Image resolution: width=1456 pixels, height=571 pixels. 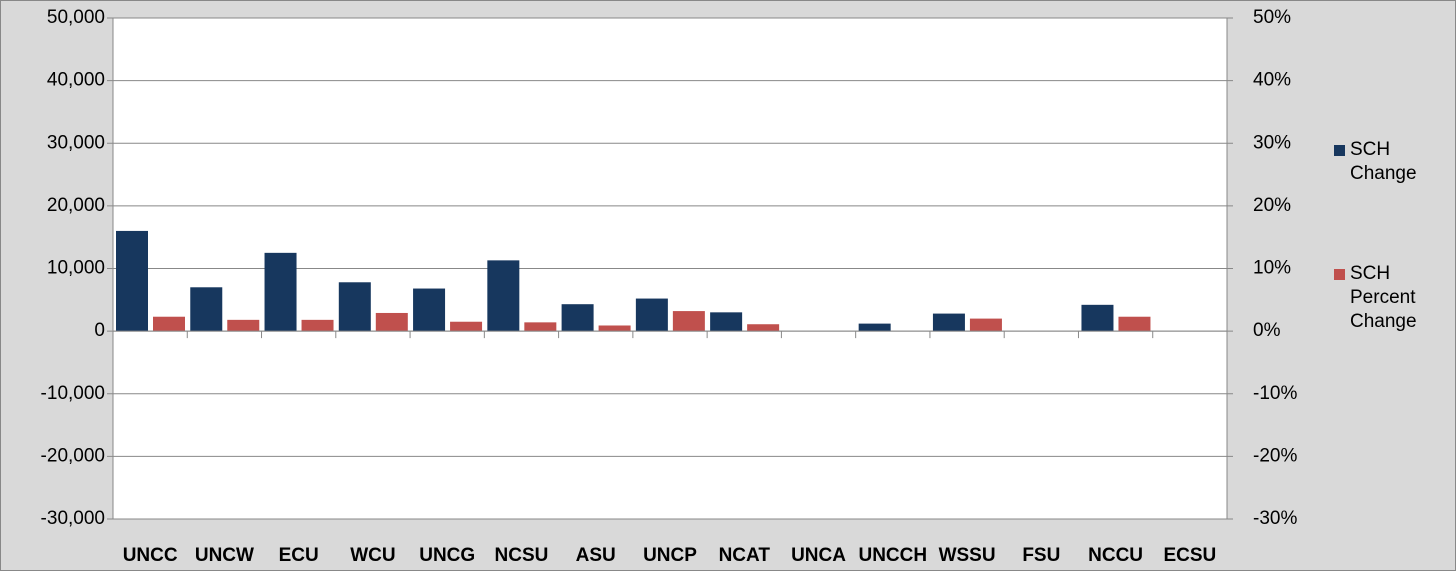 What do you see at coordinates (1272, 205) in the screenshot?
I see `y2-tick-label: 20%` at bounding box center [1272, 205].